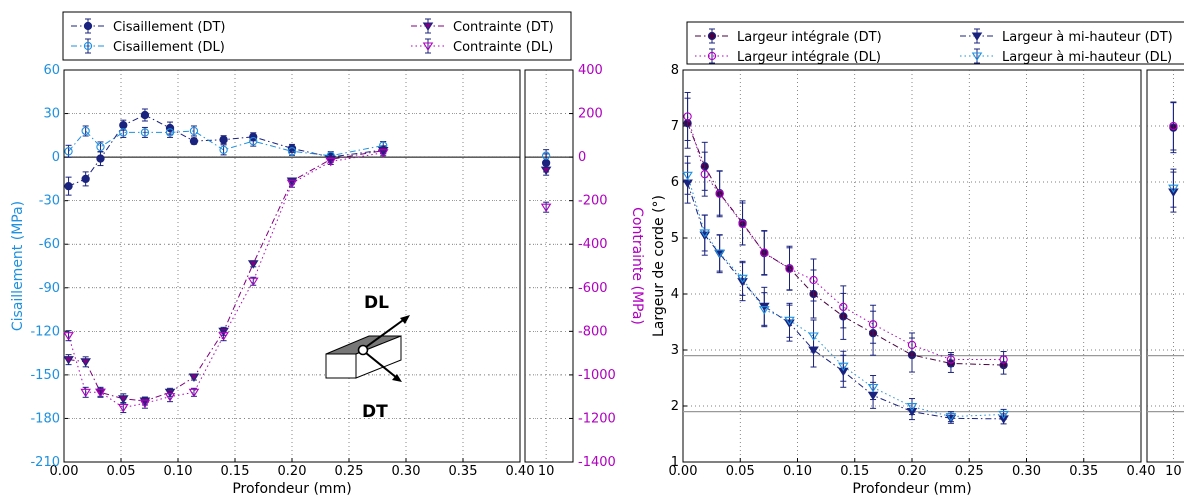 This screenshot has height=497, width=1184. I want to click on dl-arrow-line, so click(386, 332).